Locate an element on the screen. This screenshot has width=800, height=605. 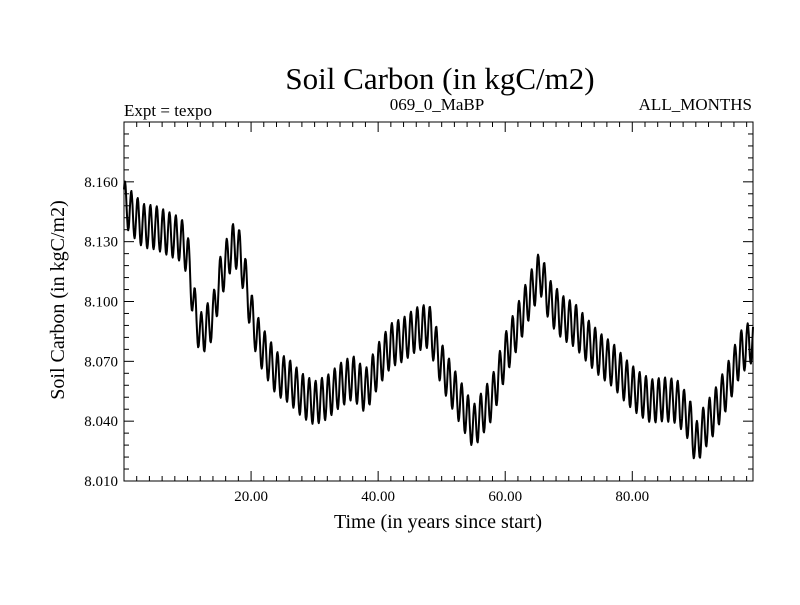
period-label: 069_0_MaBP is located at coordinates (437, 104).